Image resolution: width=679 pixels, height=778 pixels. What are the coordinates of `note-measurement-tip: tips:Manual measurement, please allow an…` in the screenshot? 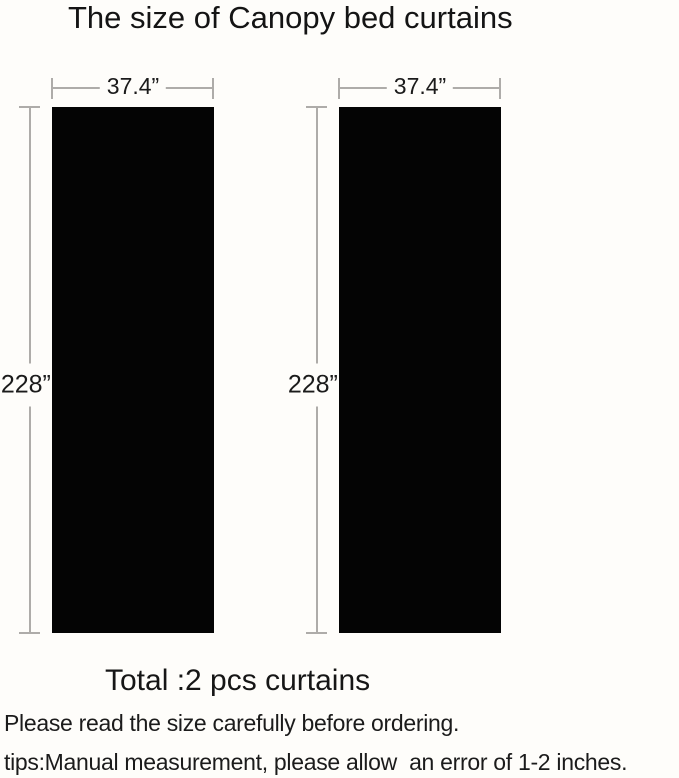 It's located at (316, 762).